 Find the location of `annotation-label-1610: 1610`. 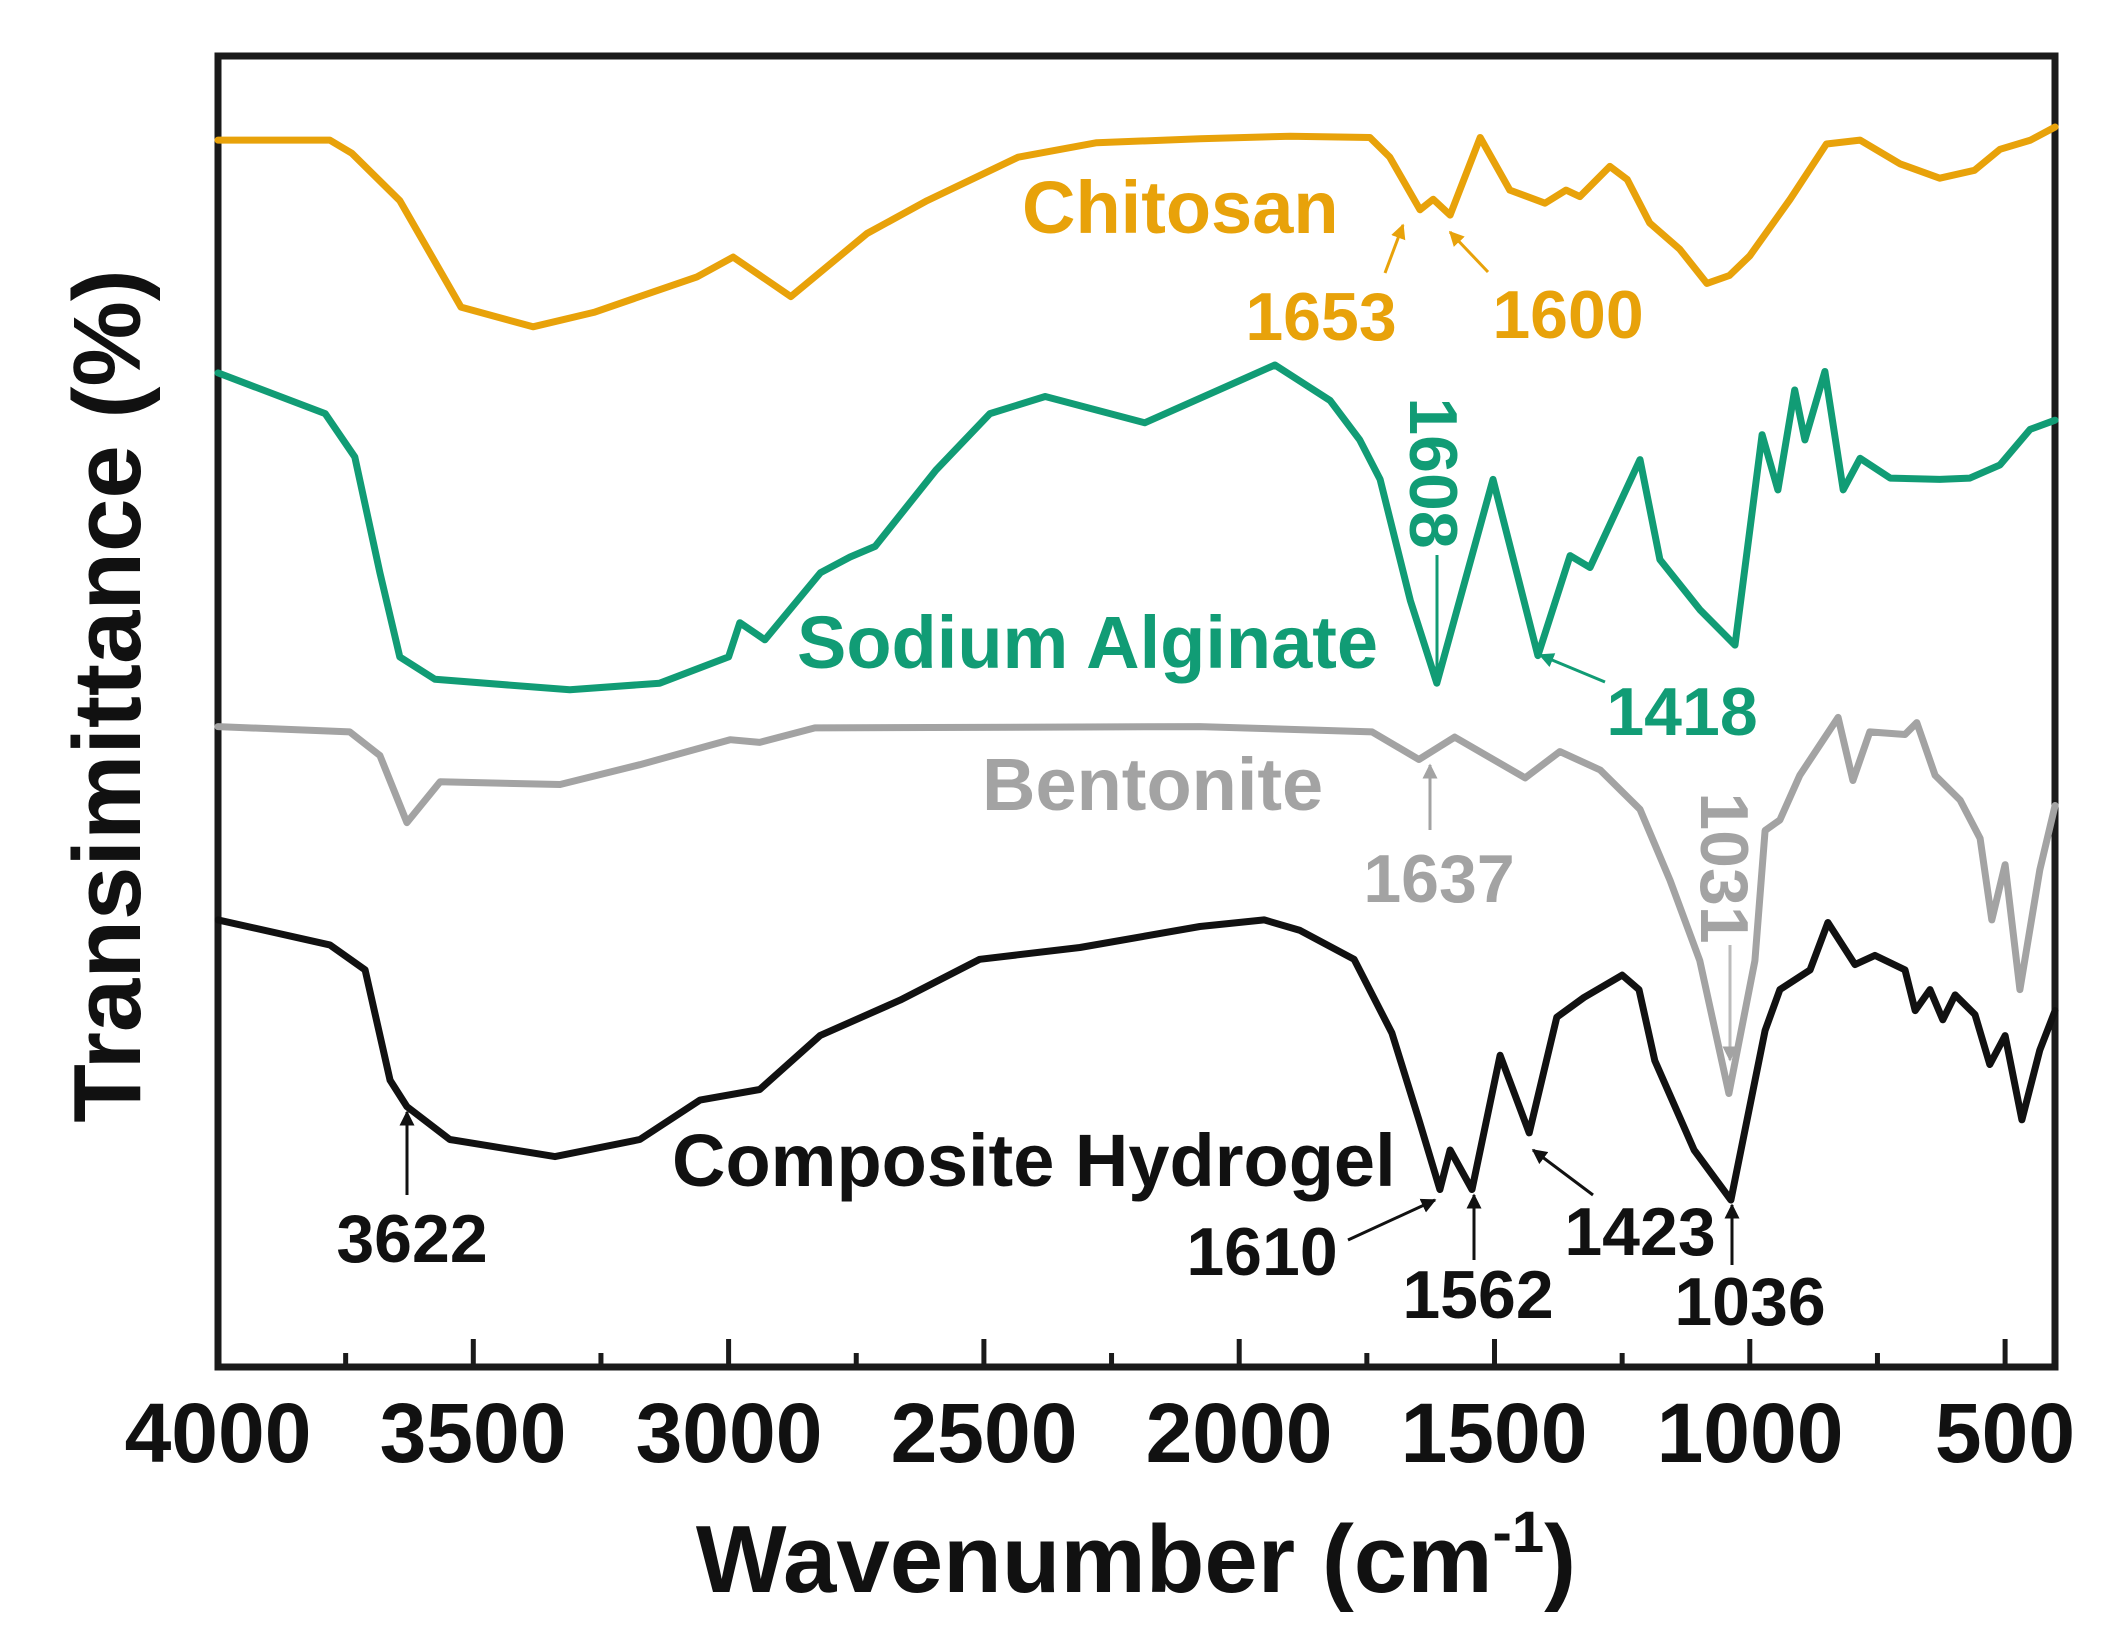

annotation-label-1610: 1610 is located at coordinates (1261, 1252).